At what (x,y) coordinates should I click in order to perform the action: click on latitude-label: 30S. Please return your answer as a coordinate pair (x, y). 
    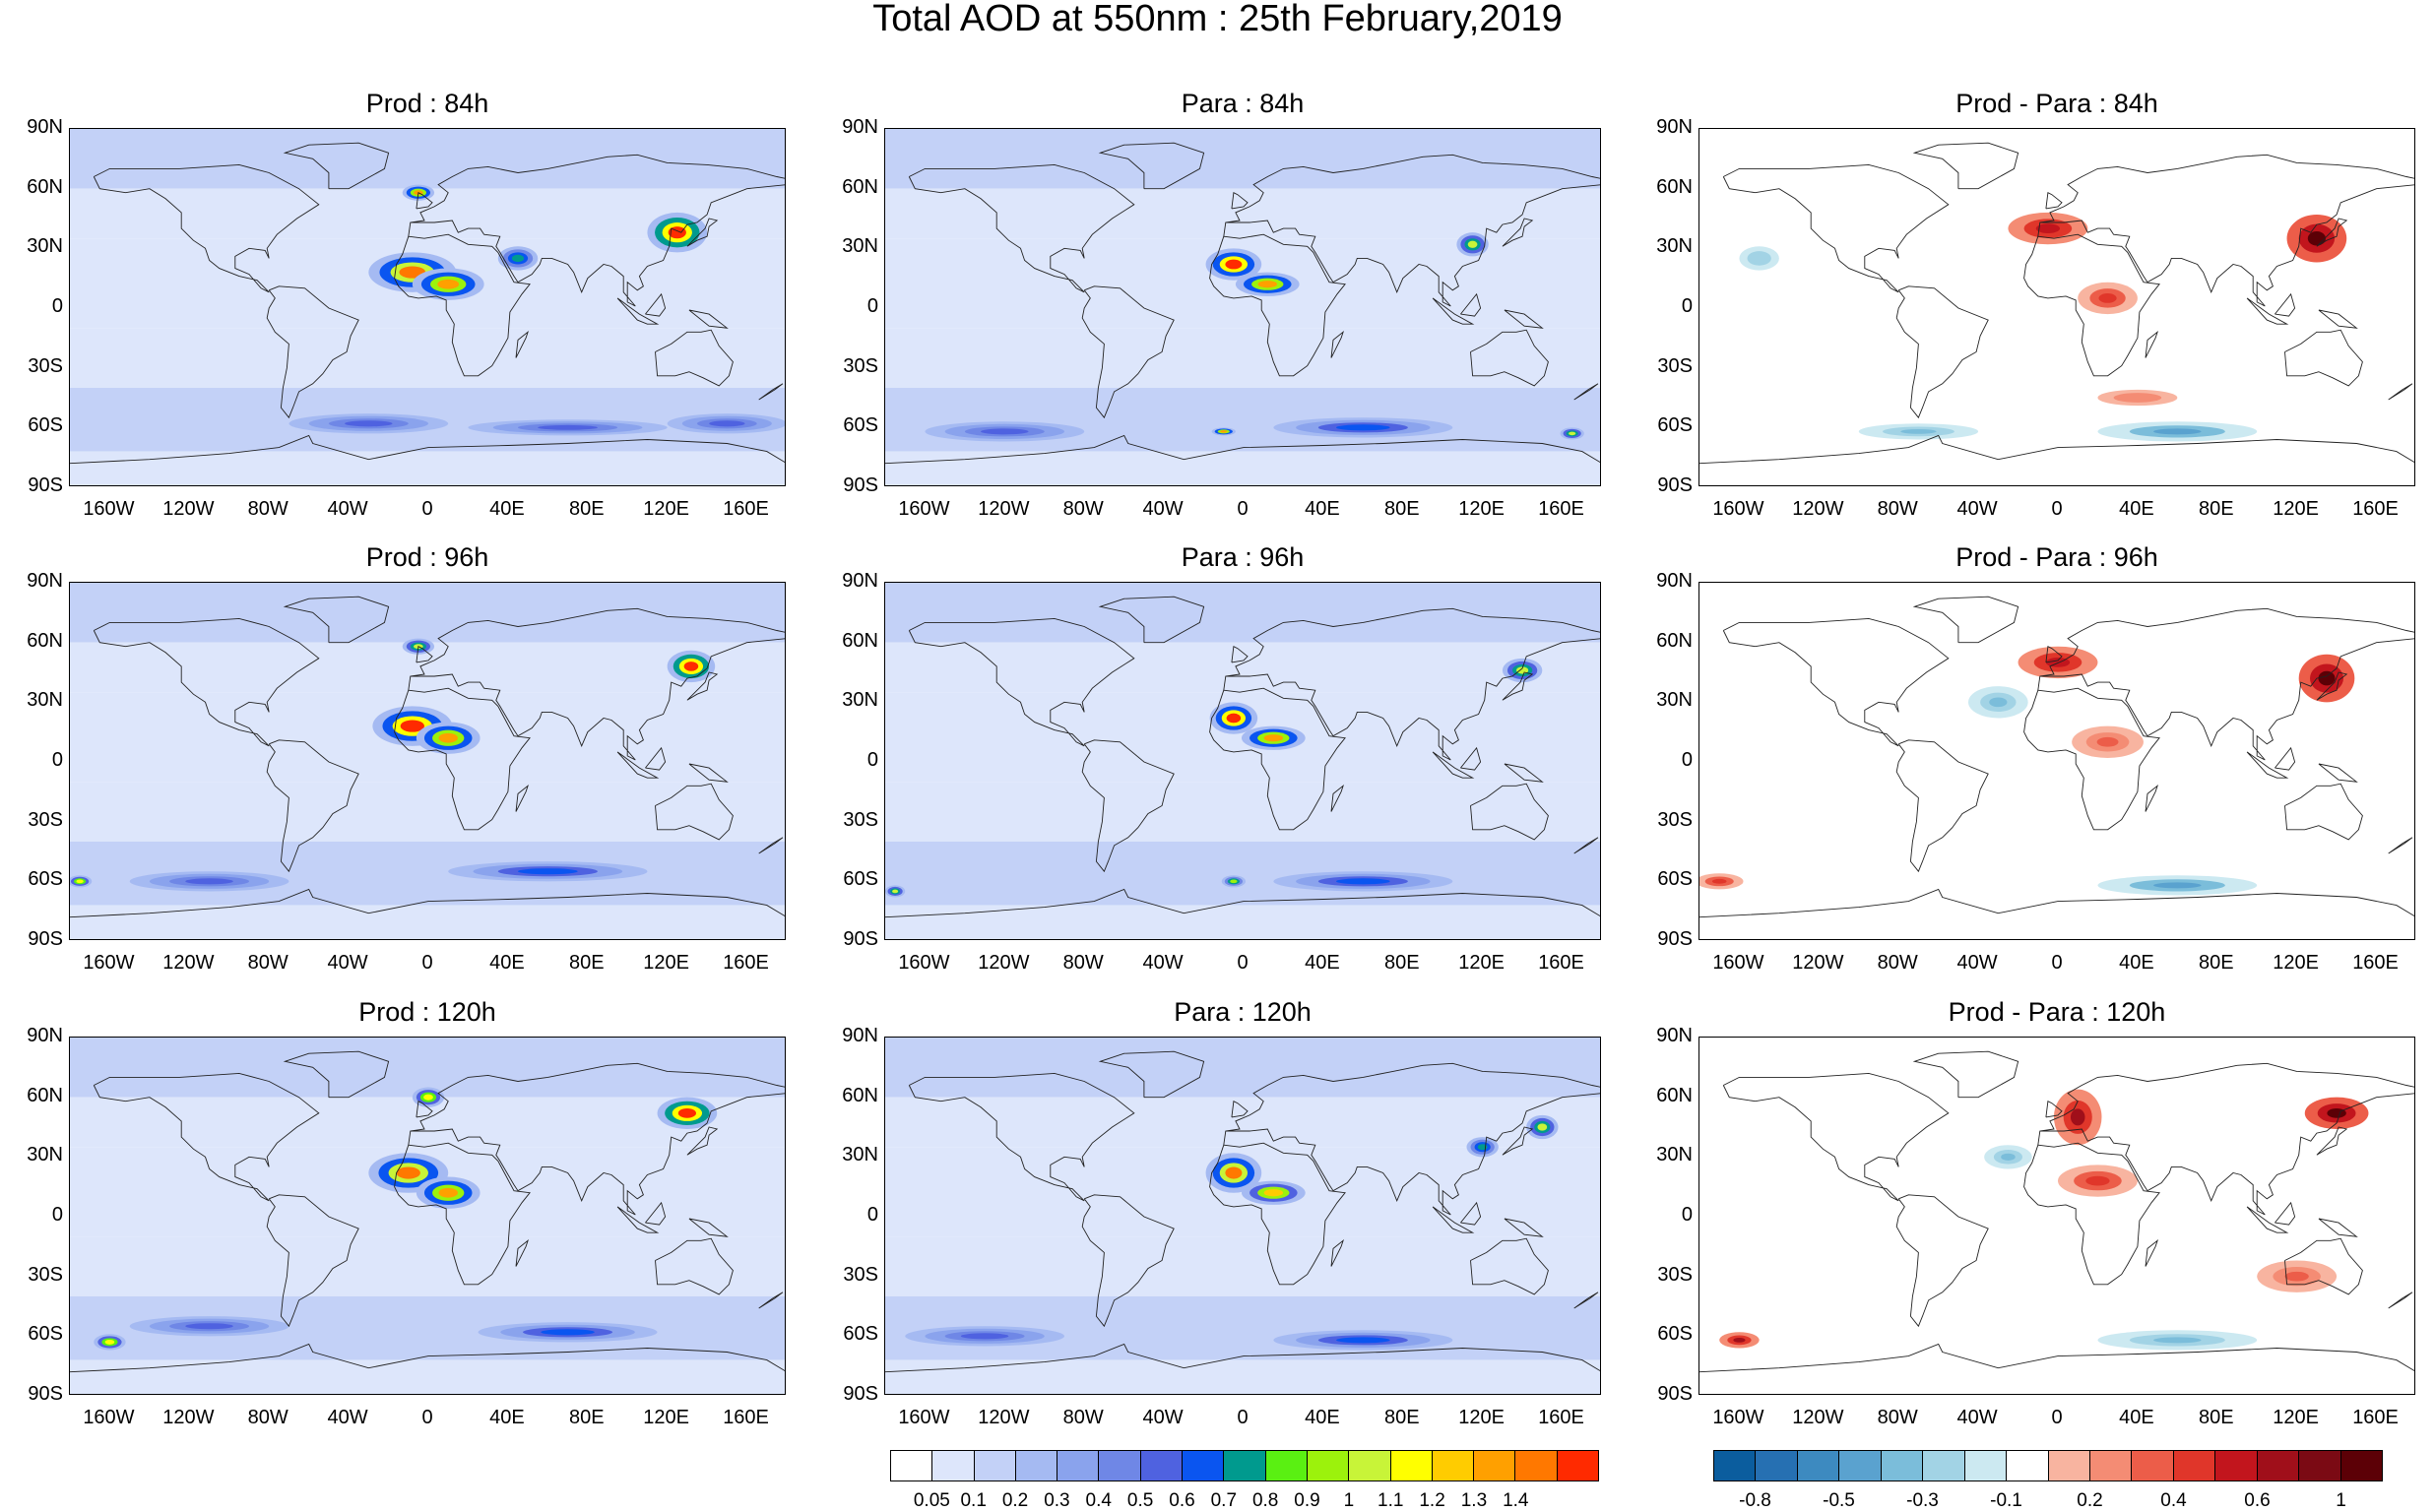
    Looking at the image, I should click on (1675, 819).